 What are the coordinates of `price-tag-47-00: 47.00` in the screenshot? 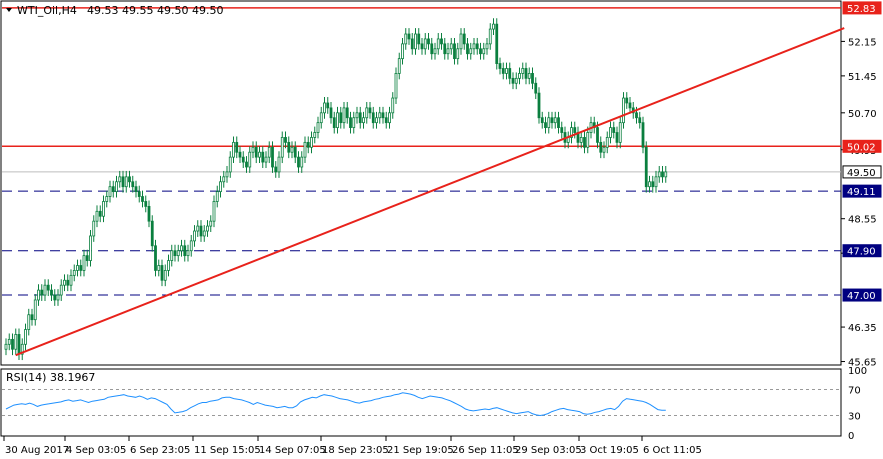 It's located at (862, 295).